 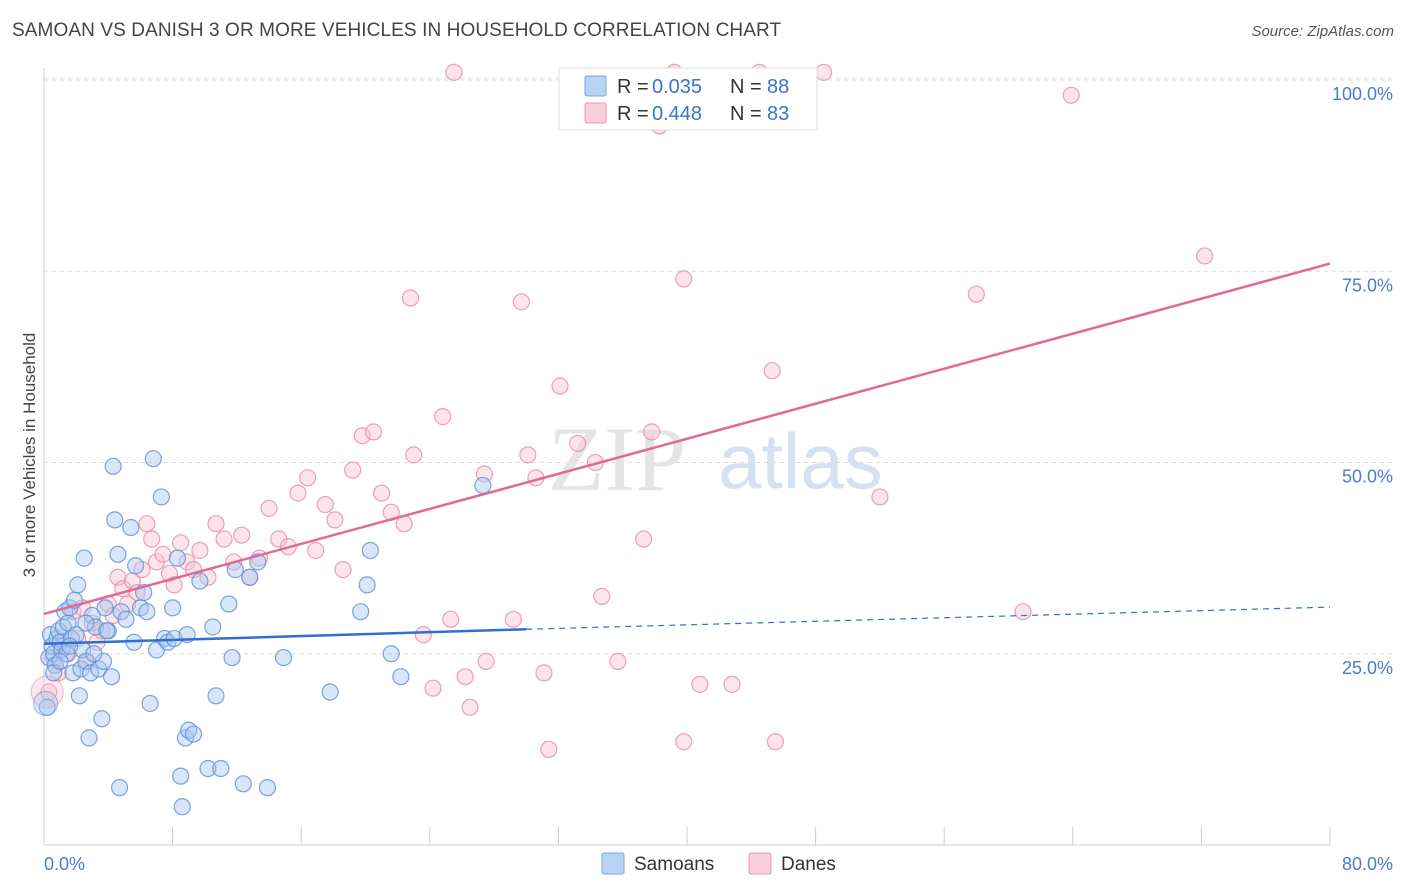 What do you see at coordinates (29, 455) in the screenshot?
I see `y-axis-title: 3 or more Vehicles in Household` at bounding box center [29, 455].